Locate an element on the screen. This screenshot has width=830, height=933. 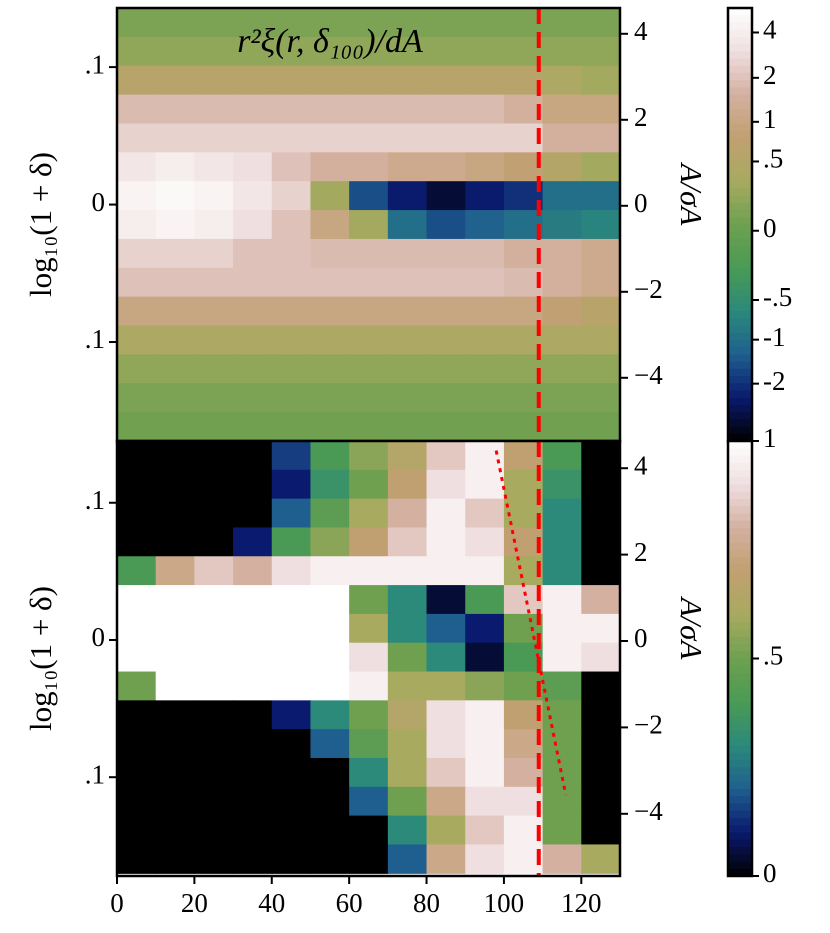
y2-tick-label: −4 is located at coordinates (648, 375).